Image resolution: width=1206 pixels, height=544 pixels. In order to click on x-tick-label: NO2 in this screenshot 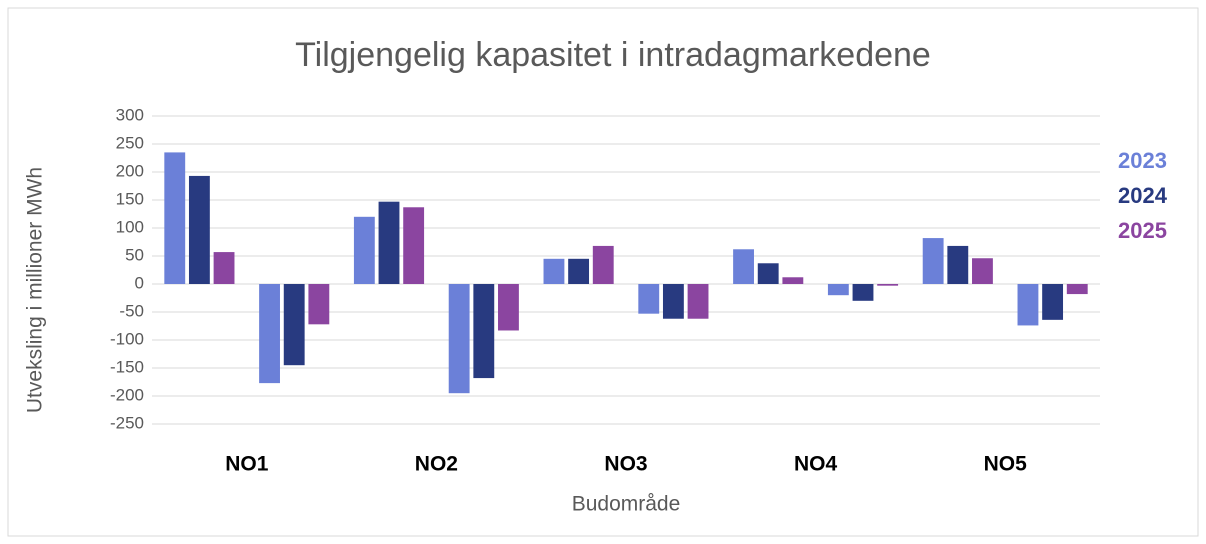, I will do `click(436, 464)`.